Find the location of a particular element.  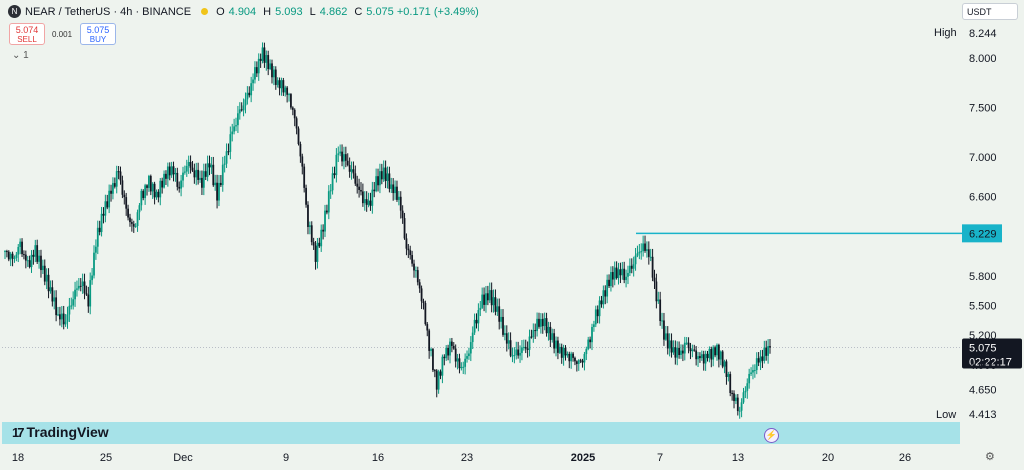

market-status-dot-icon is located at coordinates (205, 11).